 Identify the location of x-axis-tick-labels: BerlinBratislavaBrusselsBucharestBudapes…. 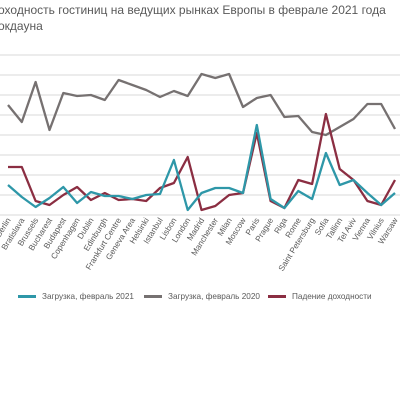
(200, 244).